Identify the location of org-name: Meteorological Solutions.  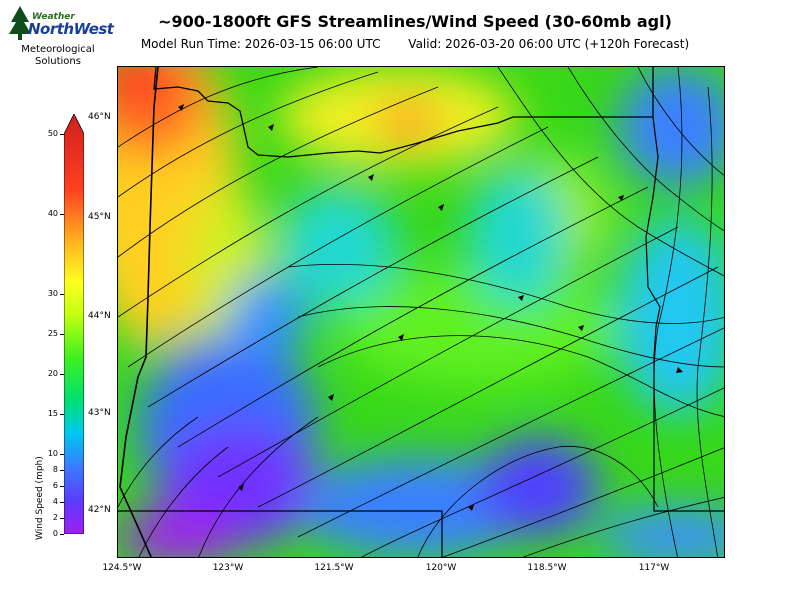
(58, 56).